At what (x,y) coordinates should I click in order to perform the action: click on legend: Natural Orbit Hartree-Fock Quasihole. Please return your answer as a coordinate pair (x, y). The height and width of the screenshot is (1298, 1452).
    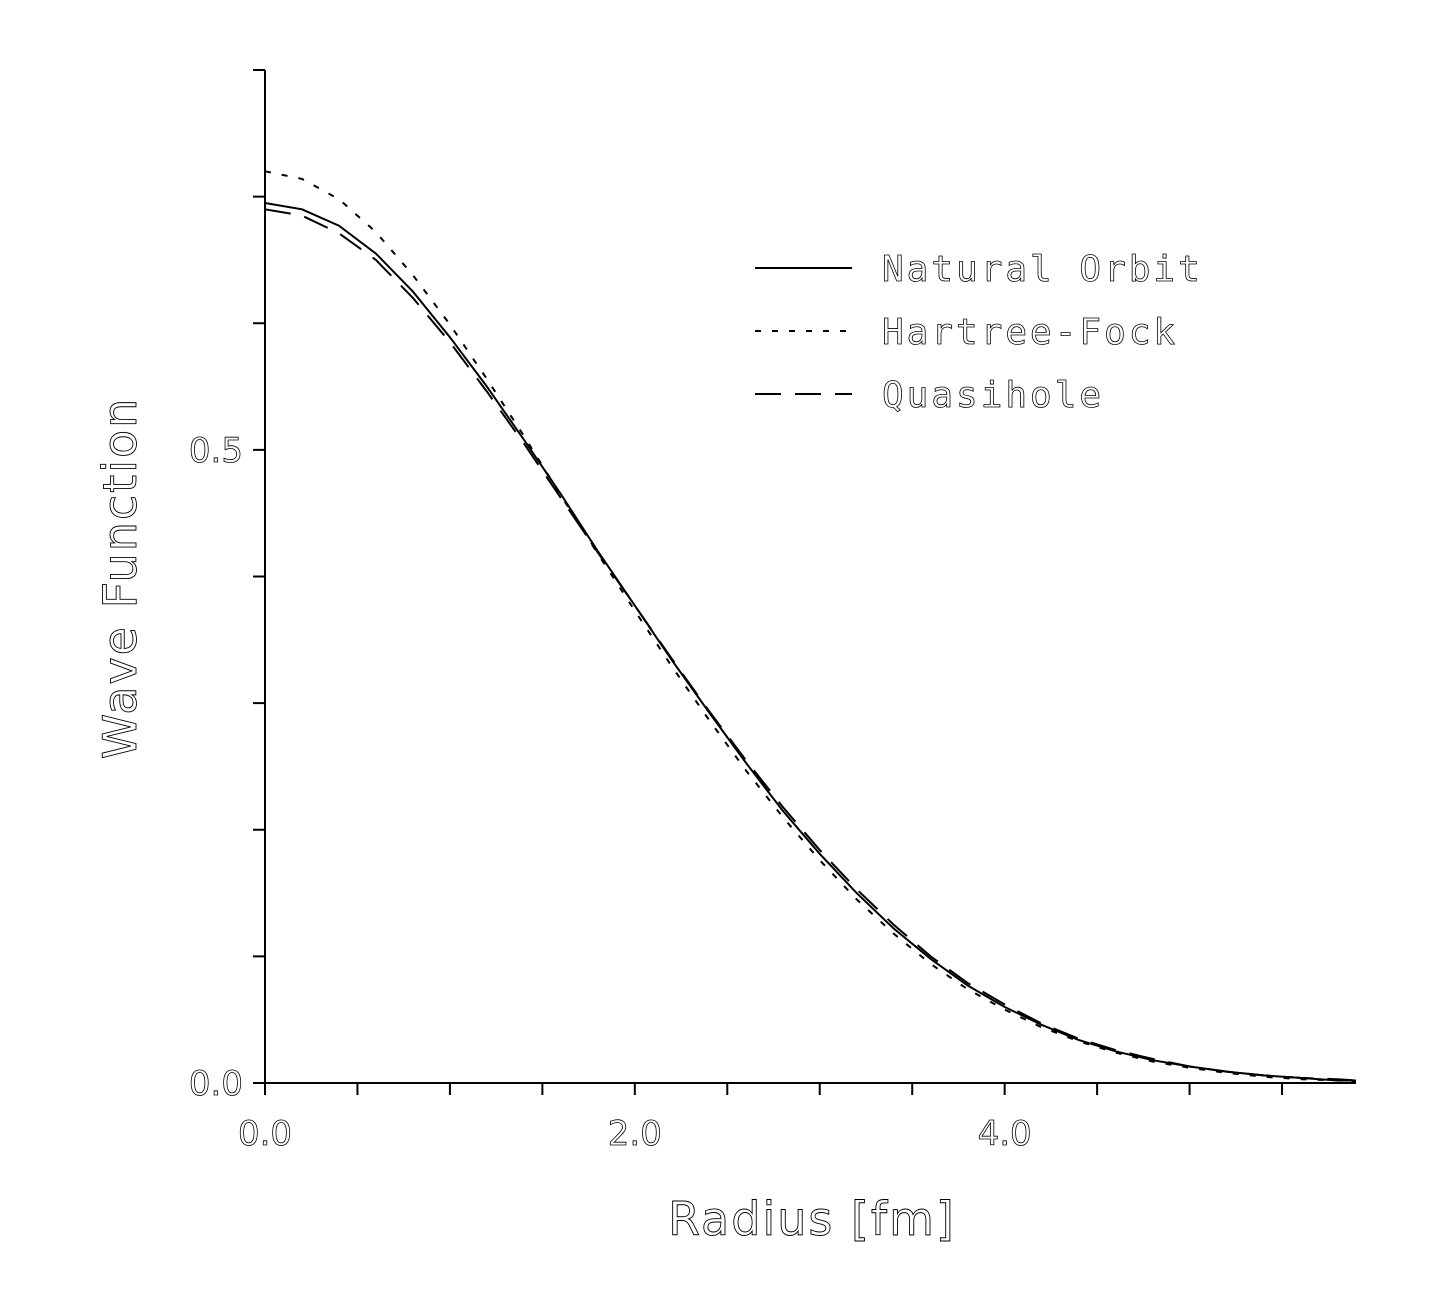
    Looking at the image, I should click on (979, 332).